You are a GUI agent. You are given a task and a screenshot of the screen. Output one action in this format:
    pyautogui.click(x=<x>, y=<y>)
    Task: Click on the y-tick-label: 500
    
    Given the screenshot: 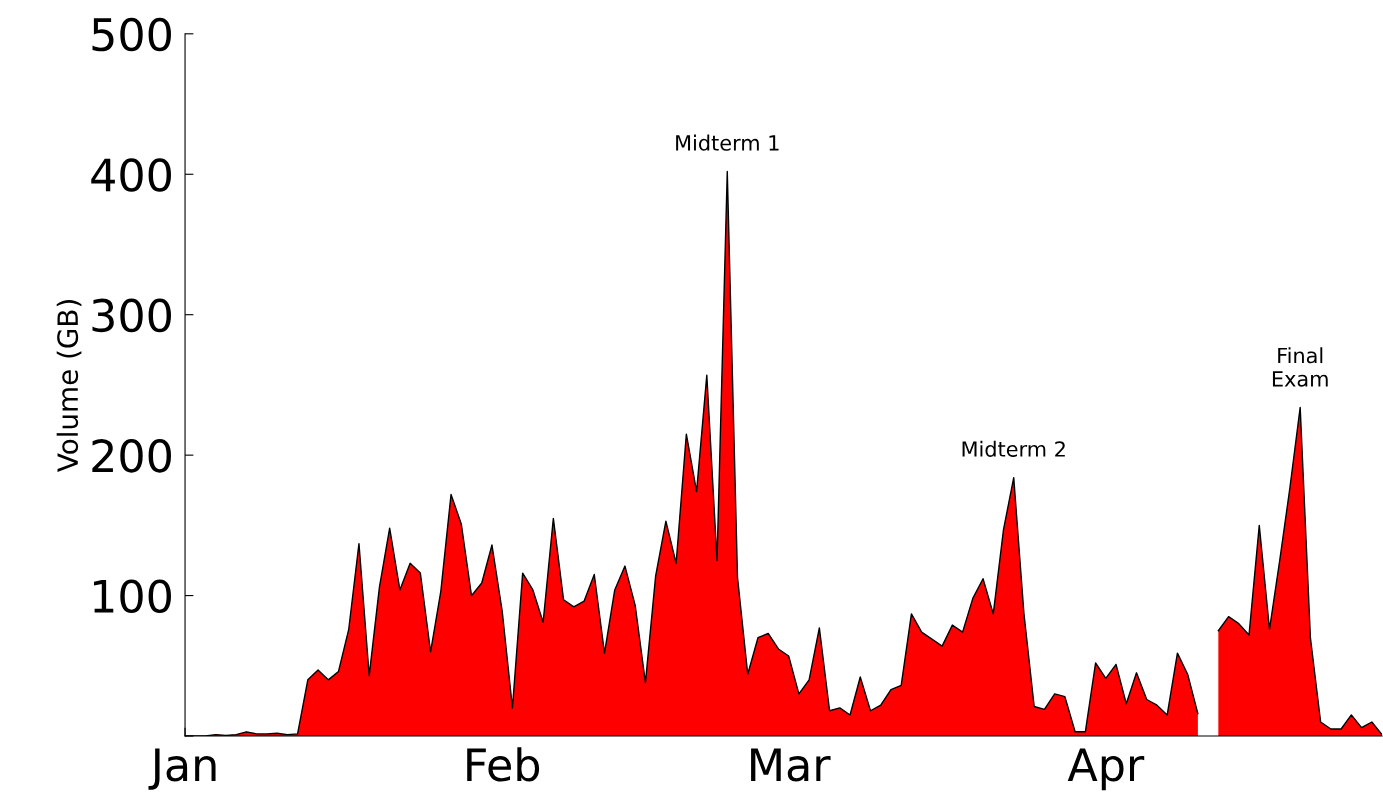 What is the action you would take?
    pyautogui.click(x=131, y=34)
    